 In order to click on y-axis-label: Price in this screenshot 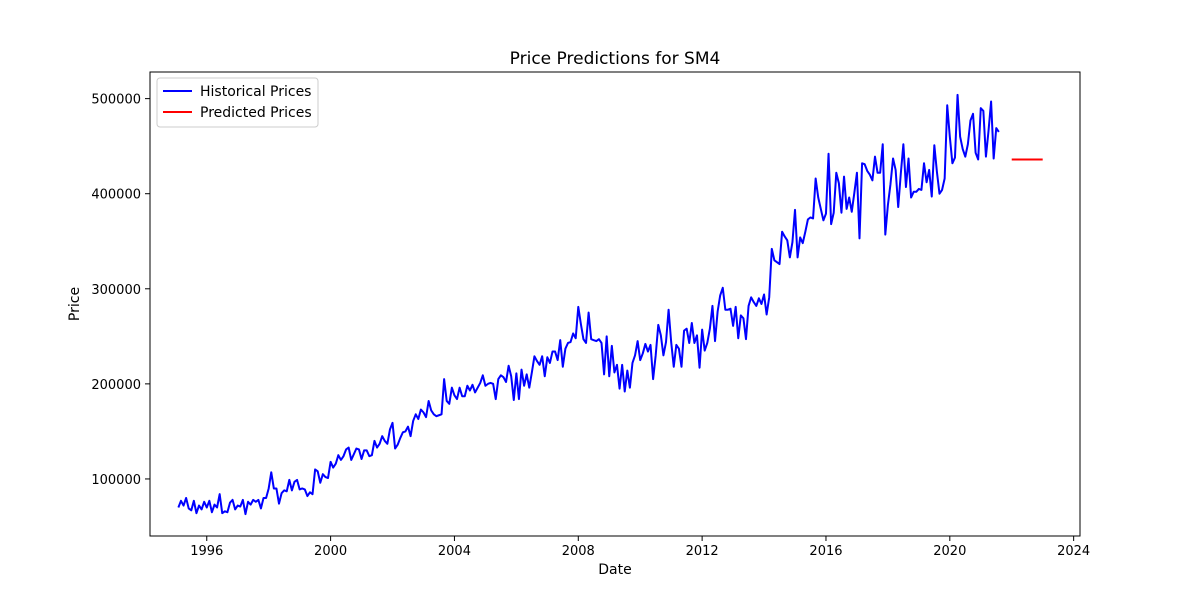, I will do `click(75, 304)`.